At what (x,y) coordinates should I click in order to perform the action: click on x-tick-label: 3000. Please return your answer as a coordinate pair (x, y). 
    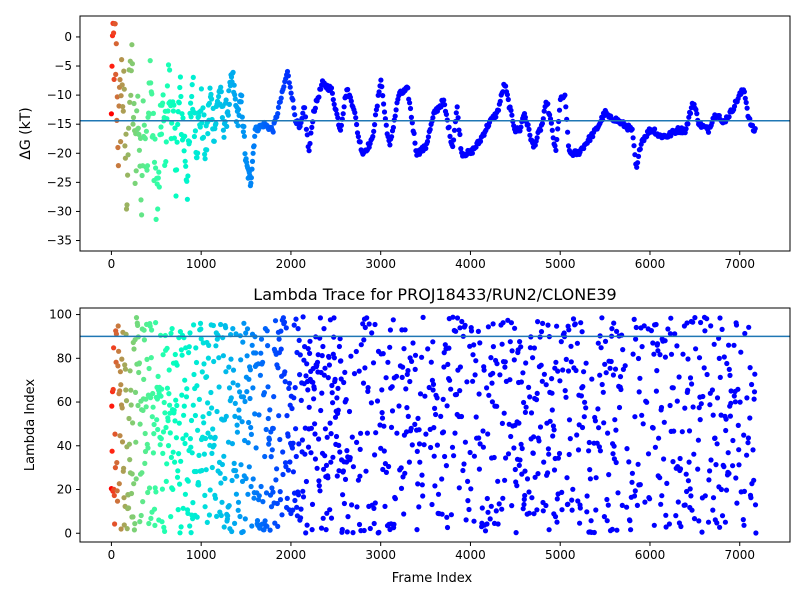
    Looking at the image, I should click on (380, 264).